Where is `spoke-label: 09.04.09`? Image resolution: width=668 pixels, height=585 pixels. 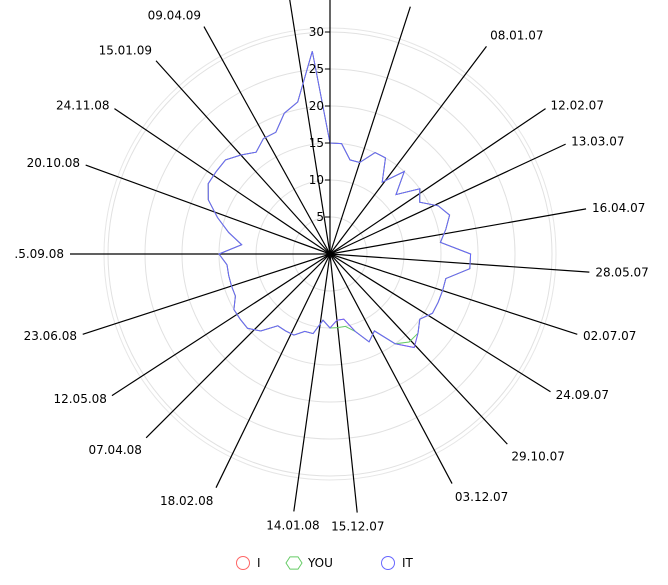 spoke-label: 09.04.09 is located at coordinates (174, 15).